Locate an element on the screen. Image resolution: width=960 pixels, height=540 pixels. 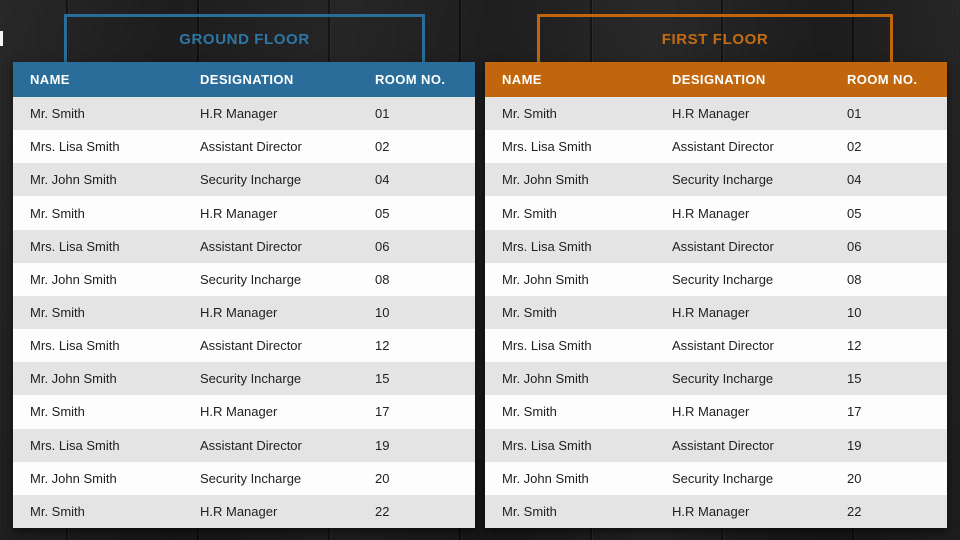
first-floor-bracket: FIRST FLOOR is located at coordinates (715, 38).